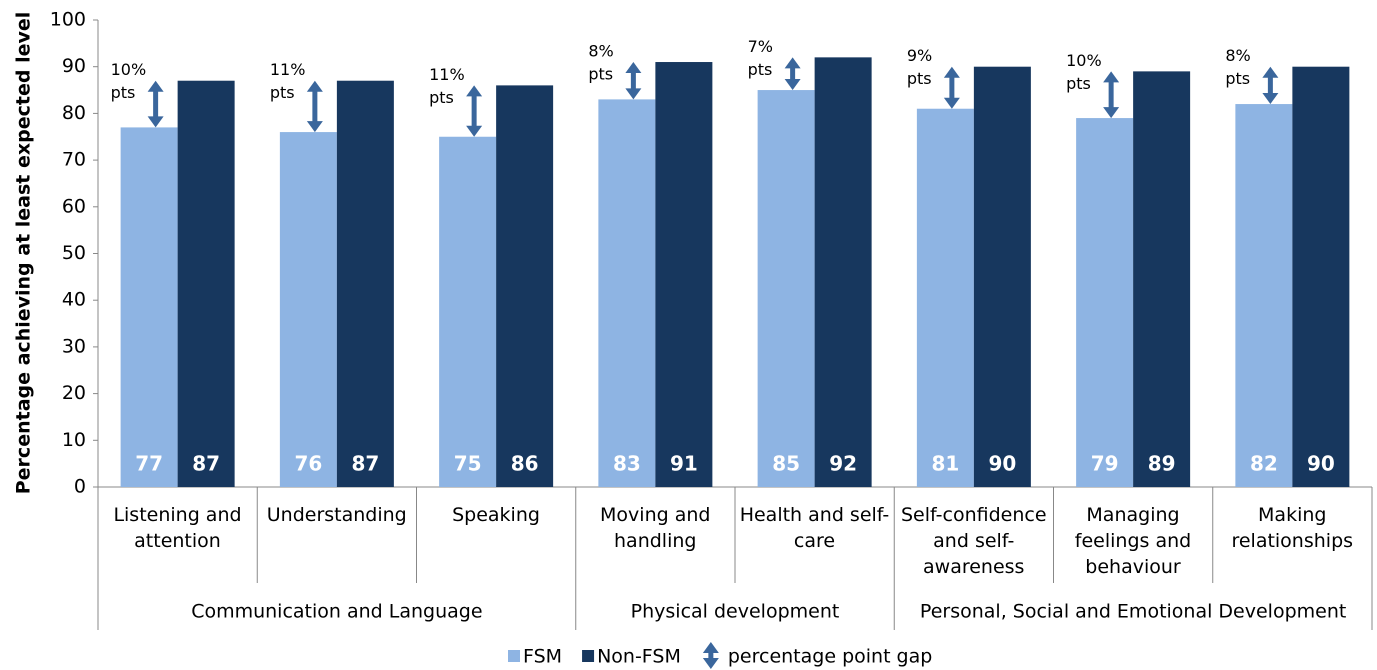  Describe the element at coordinates (177, 528) in the screenshot. I see `x-tick-label: Listening and attention` at that location.